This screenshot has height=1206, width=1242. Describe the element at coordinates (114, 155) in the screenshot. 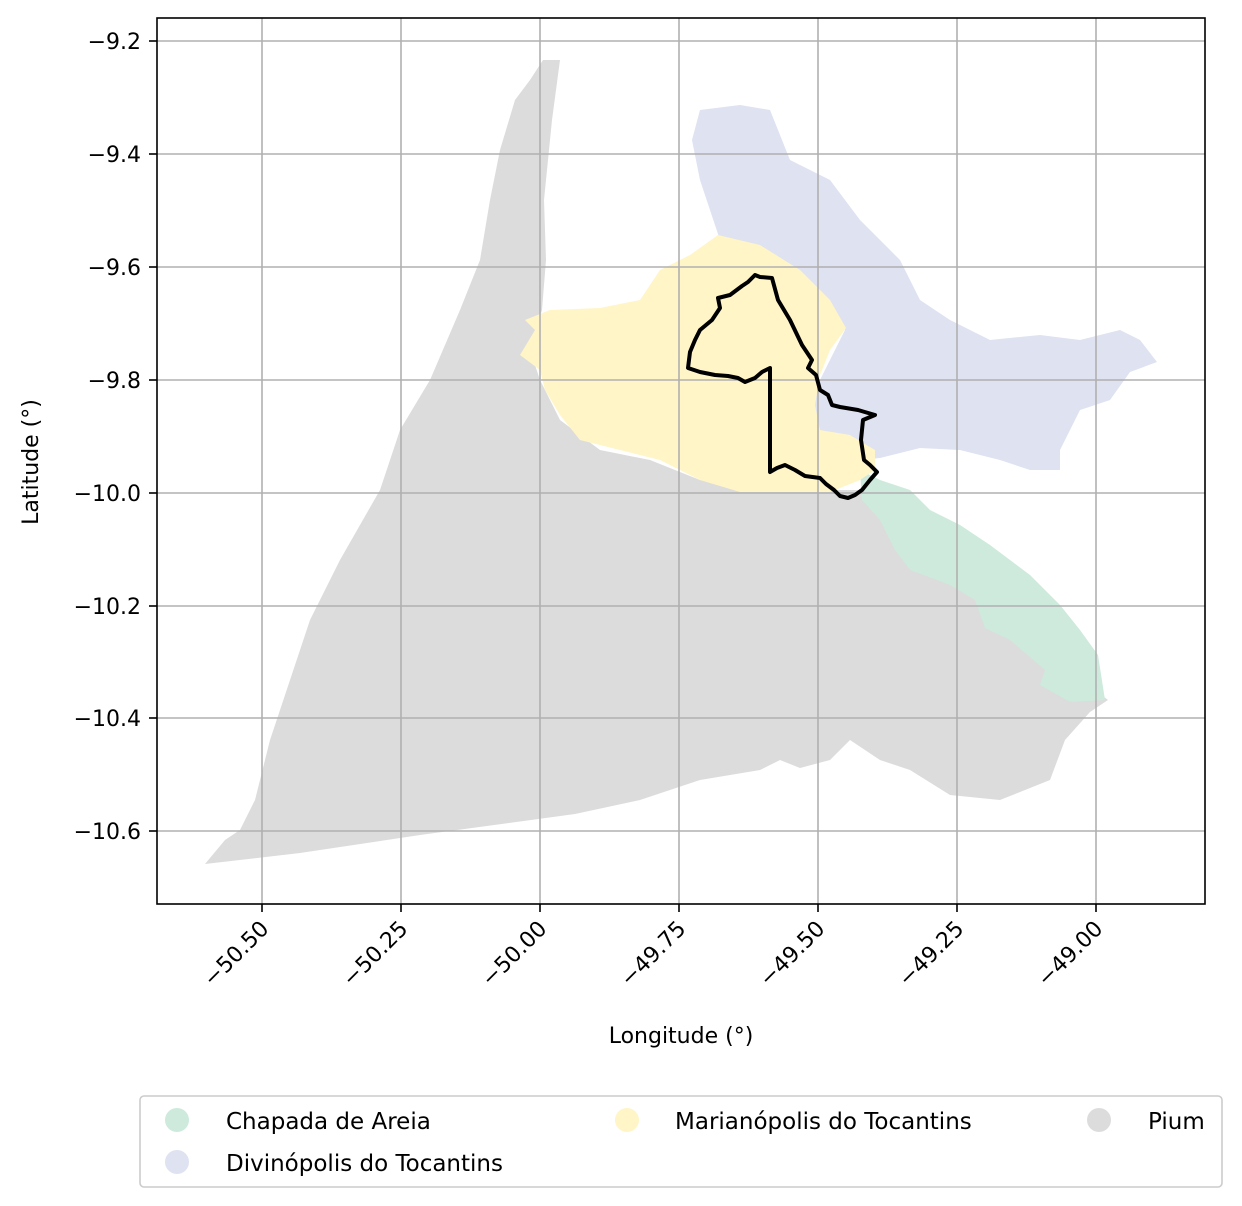

I see `y-tick-label: −9.4` at that location.